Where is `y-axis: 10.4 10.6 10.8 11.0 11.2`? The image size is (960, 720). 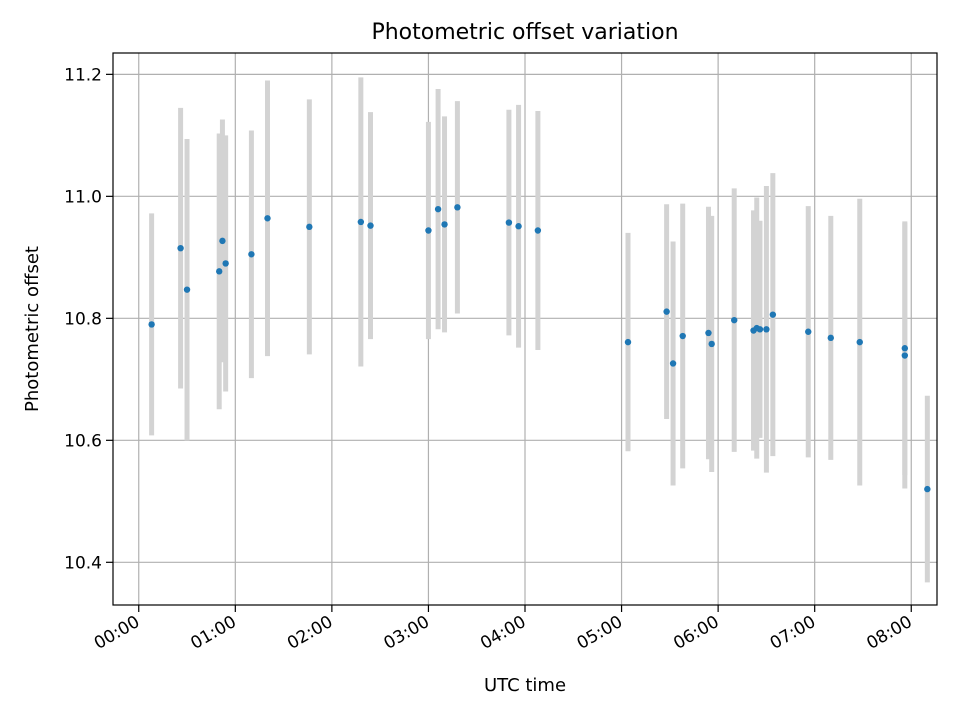 y-axis: 10.4 10.6 10.8 11.0 11.2 is located at coordinates (88, 319).